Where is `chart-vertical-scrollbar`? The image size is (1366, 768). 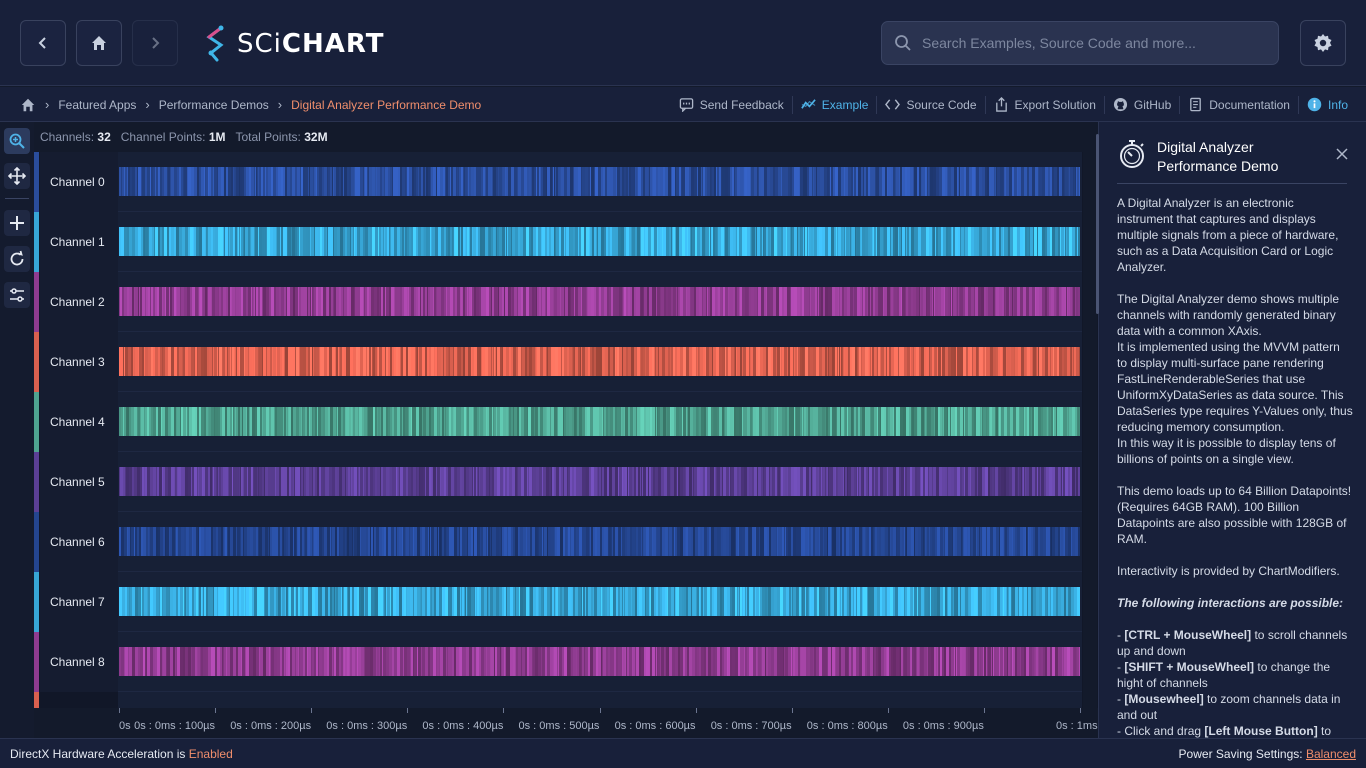
chart-vertical-scrollbar is located at coordinates (1090, 430).